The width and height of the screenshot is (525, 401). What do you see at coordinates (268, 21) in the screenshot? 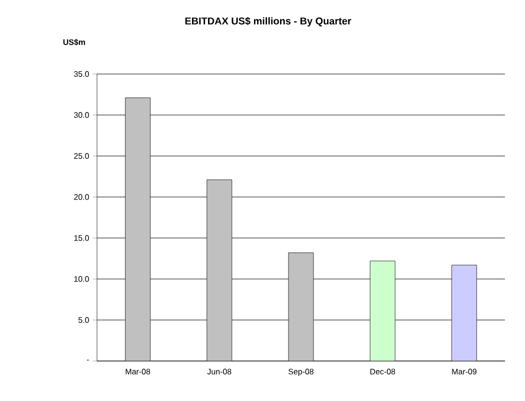
I see `chart-title: EBITDAX US$ millions - By Quarter` at bounding box center [268, 21].